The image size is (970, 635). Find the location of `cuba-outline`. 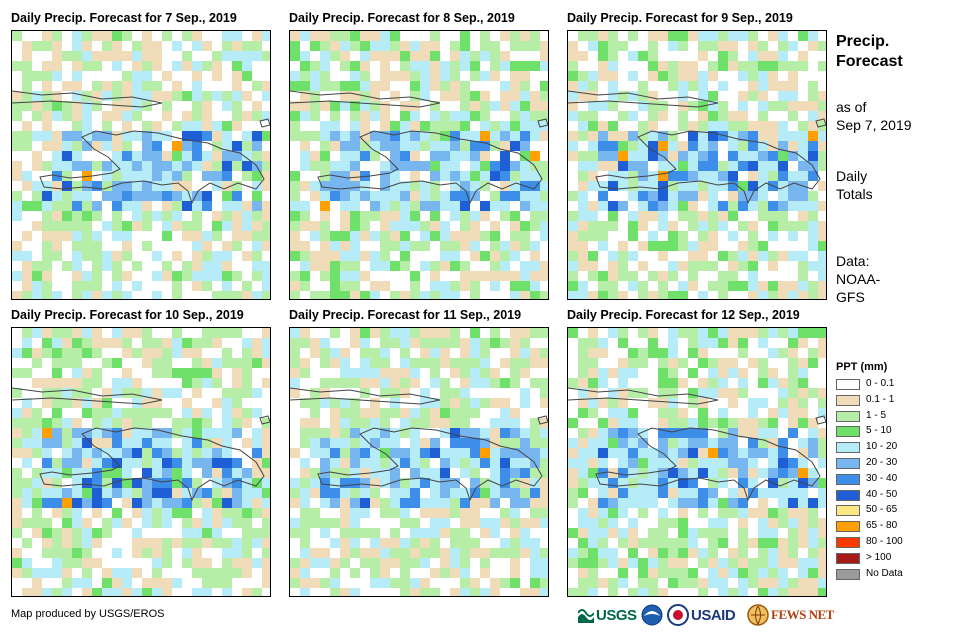

cuba-outline is located at coordinates (643, 396).